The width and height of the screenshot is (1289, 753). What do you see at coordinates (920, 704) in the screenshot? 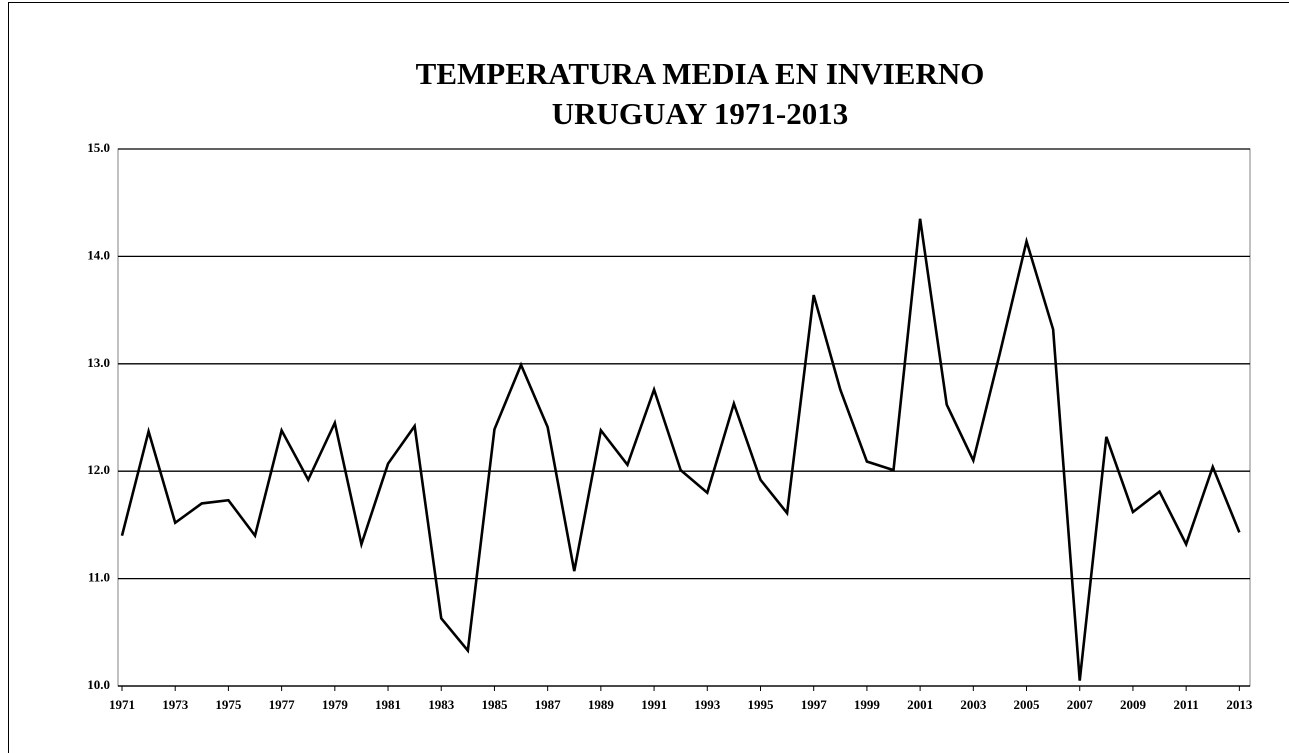
I see `x-tick-label: 2001` at bounding box center [920, 704].